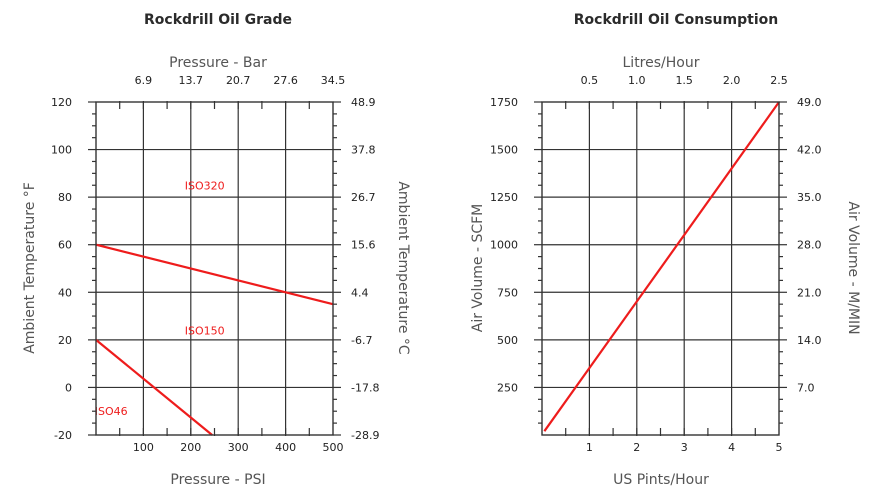 This screenshot has width=880, height=496. I want to click on x-tick-label: 4, so click(731, 447).